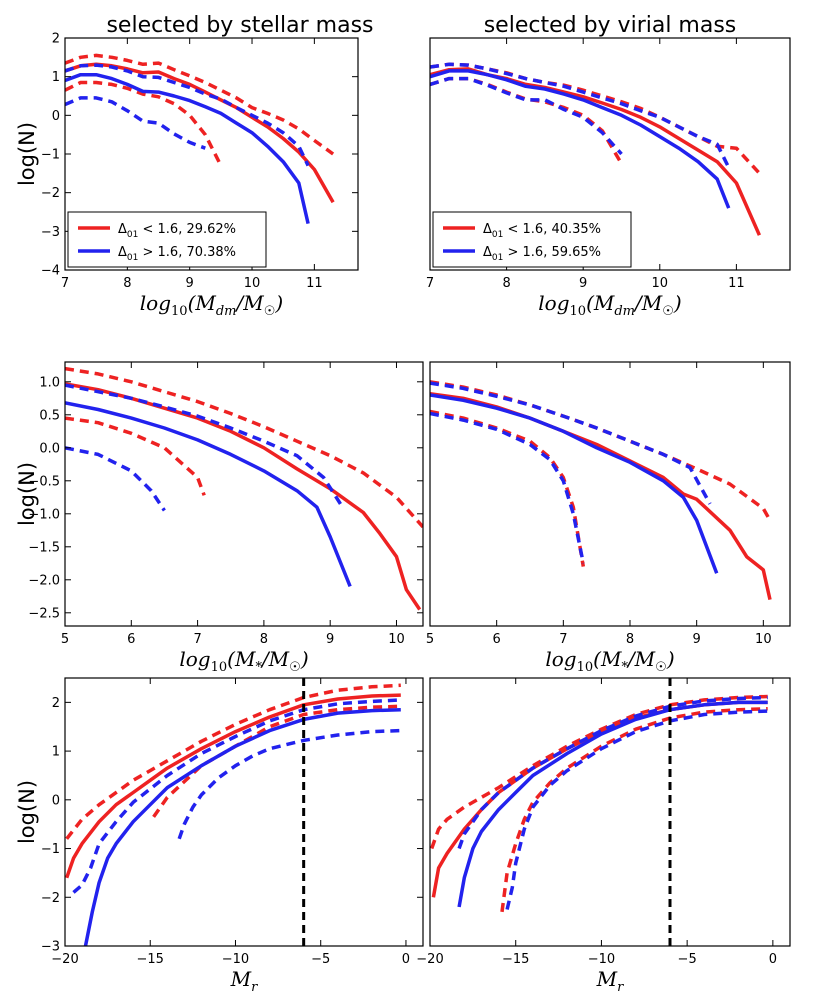 The image size is (830, 997). Describe the element at coordinates (630, 639) in the screenshot. I see `r2c2-xtick-label: 8` at that location.